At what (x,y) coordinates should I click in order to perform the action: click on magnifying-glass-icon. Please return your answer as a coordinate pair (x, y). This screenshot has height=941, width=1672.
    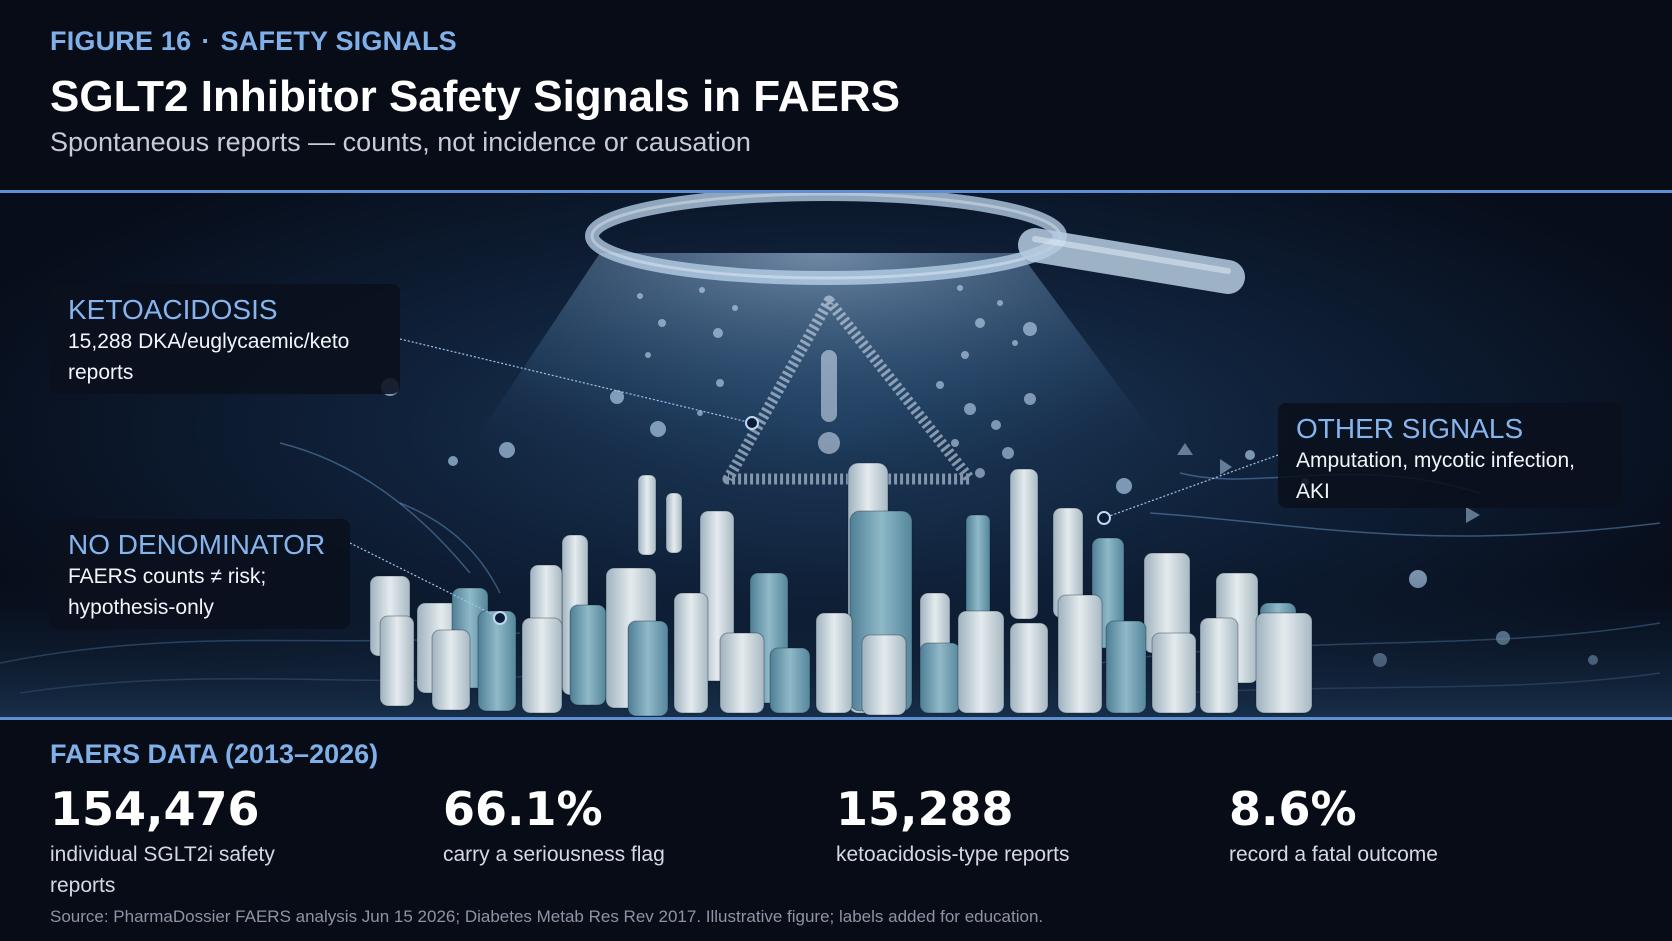
    Looking at the image, I should click on (915, 243).